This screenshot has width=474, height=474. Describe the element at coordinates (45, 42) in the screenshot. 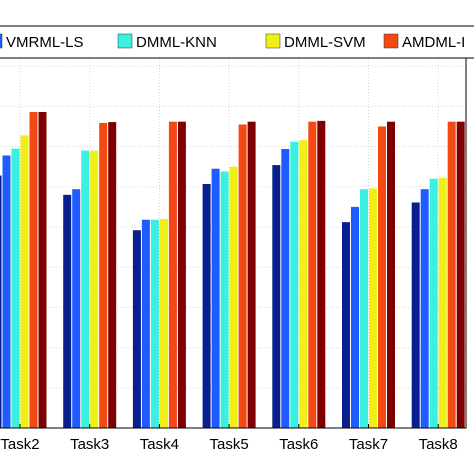

I see `legend-label: VMRML-LS` at that location.